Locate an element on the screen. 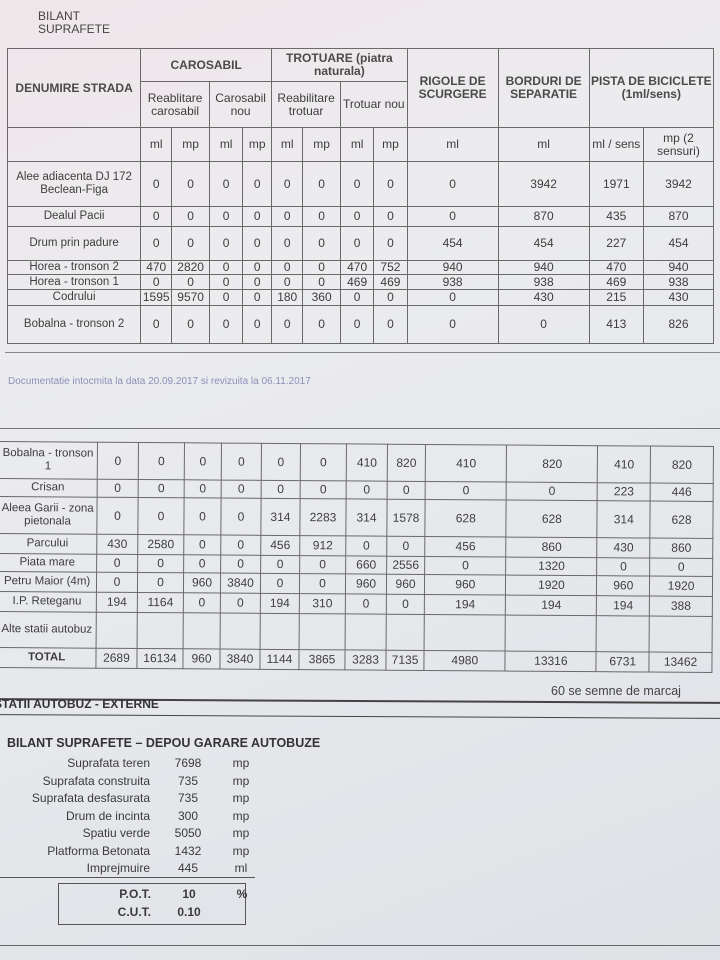 The image size is (720, 960). page-title: BILANT SUPRAFETE is located at coordinates (74, 22).